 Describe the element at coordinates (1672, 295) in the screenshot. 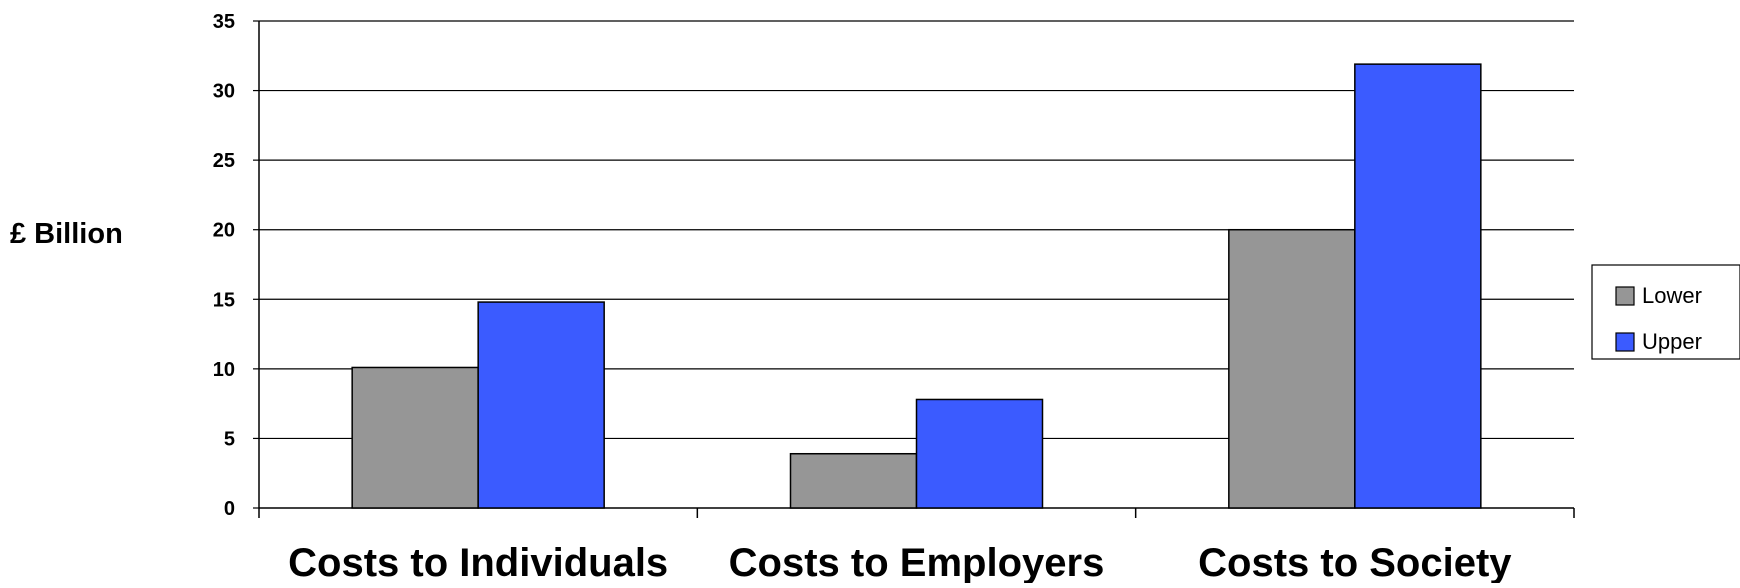

I see `legend-label-lower: Lower` at that location.